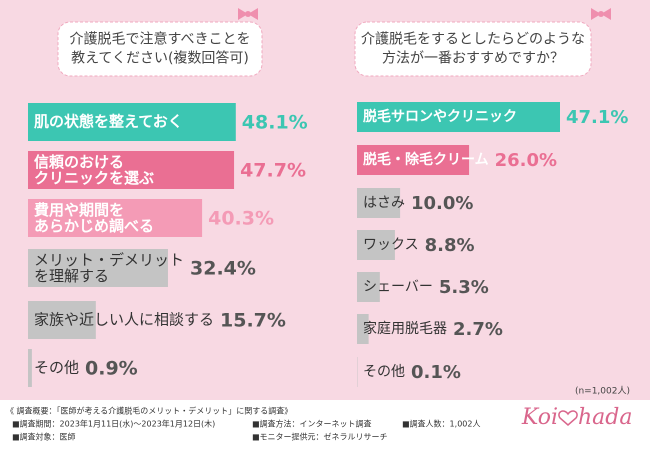 This screenshot has width=650, height=450. I want to click on footer-item: ■調査期間：2023年1月11日(水)〜2023年1月12日(木), so click(113, 424).